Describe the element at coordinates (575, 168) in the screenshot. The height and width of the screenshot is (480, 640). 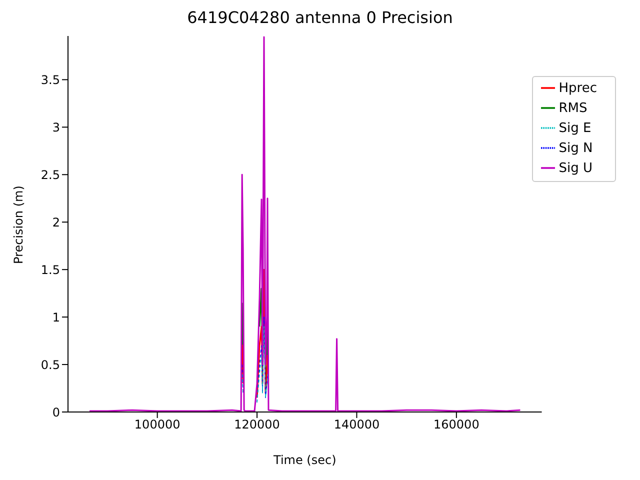
I see `legend-label: Sig U` at that location.